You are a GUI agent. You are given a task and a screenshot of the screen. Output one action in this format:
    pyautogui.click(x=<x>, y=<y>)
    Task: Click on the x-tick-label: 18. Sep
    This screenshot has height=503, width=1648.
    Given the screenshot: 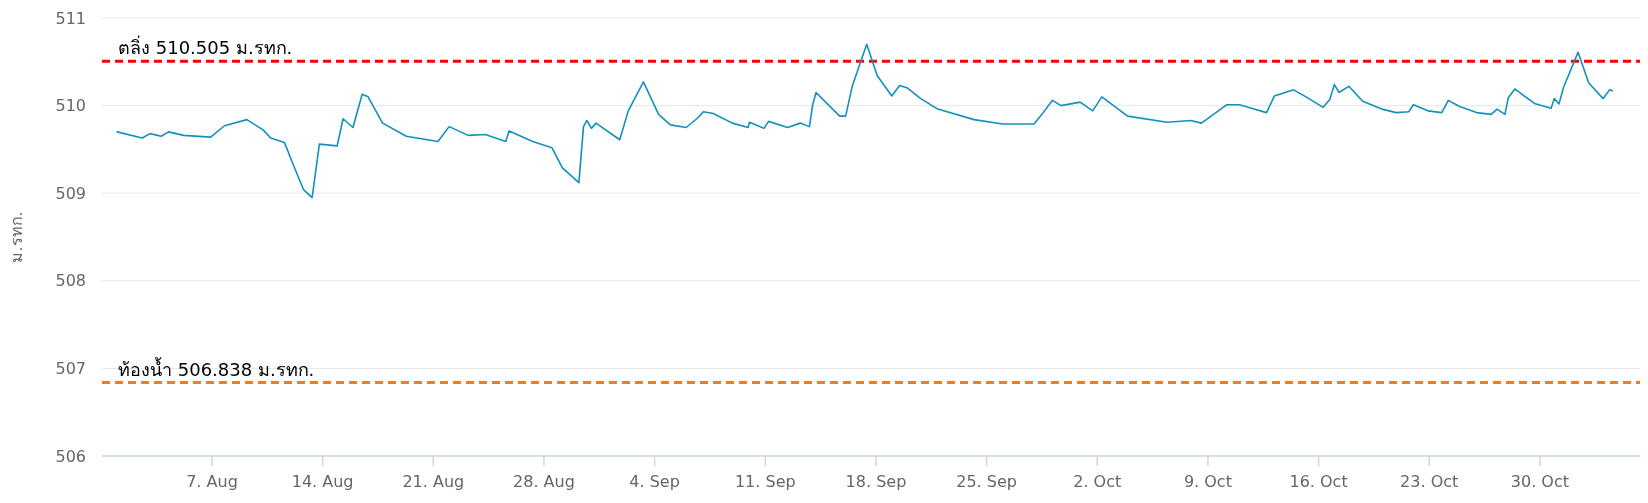 What is the action you would take?
    pyautogui.click(x=876, y=481)
    